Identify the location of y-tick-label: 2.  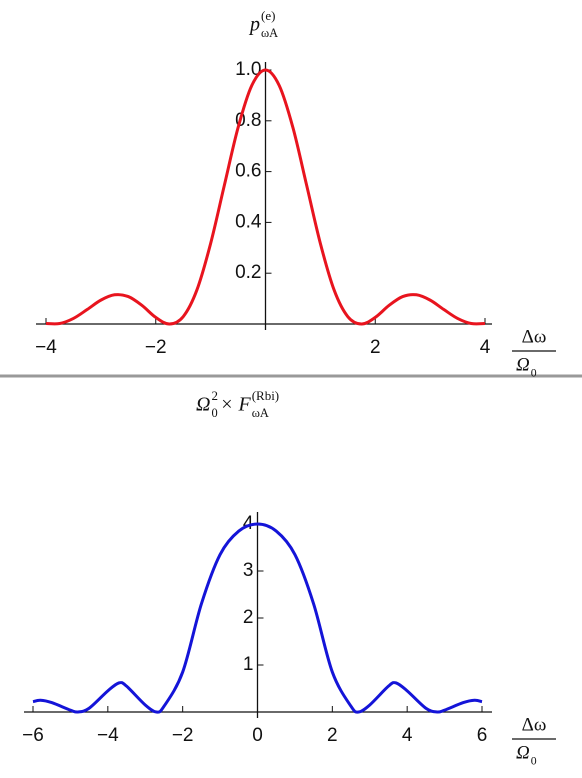
(248, 617).